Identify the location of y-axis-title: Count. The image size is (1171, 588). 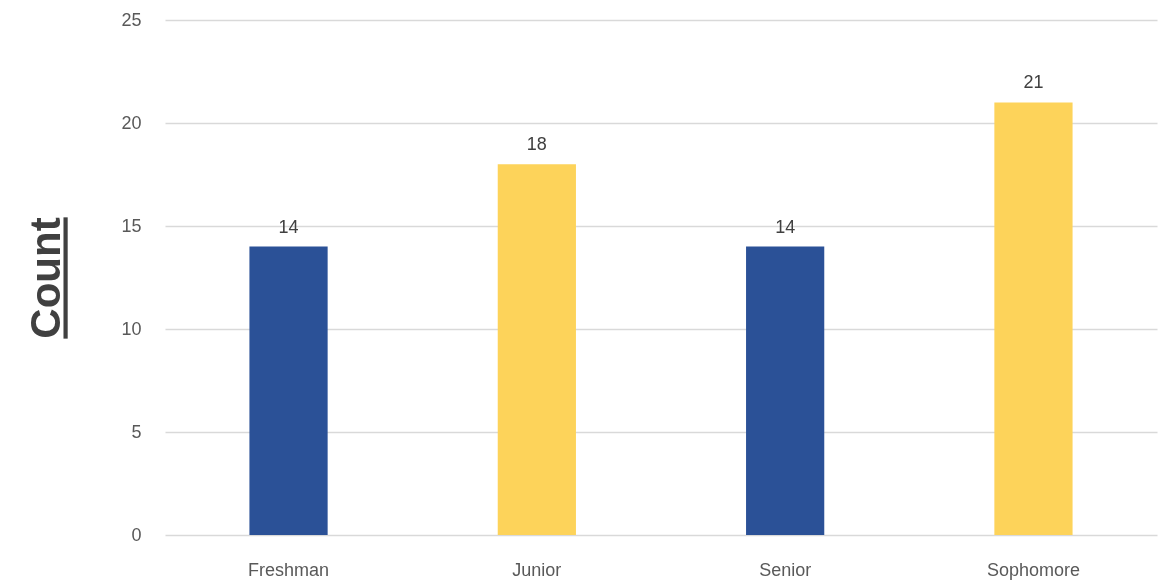
(46, 278).